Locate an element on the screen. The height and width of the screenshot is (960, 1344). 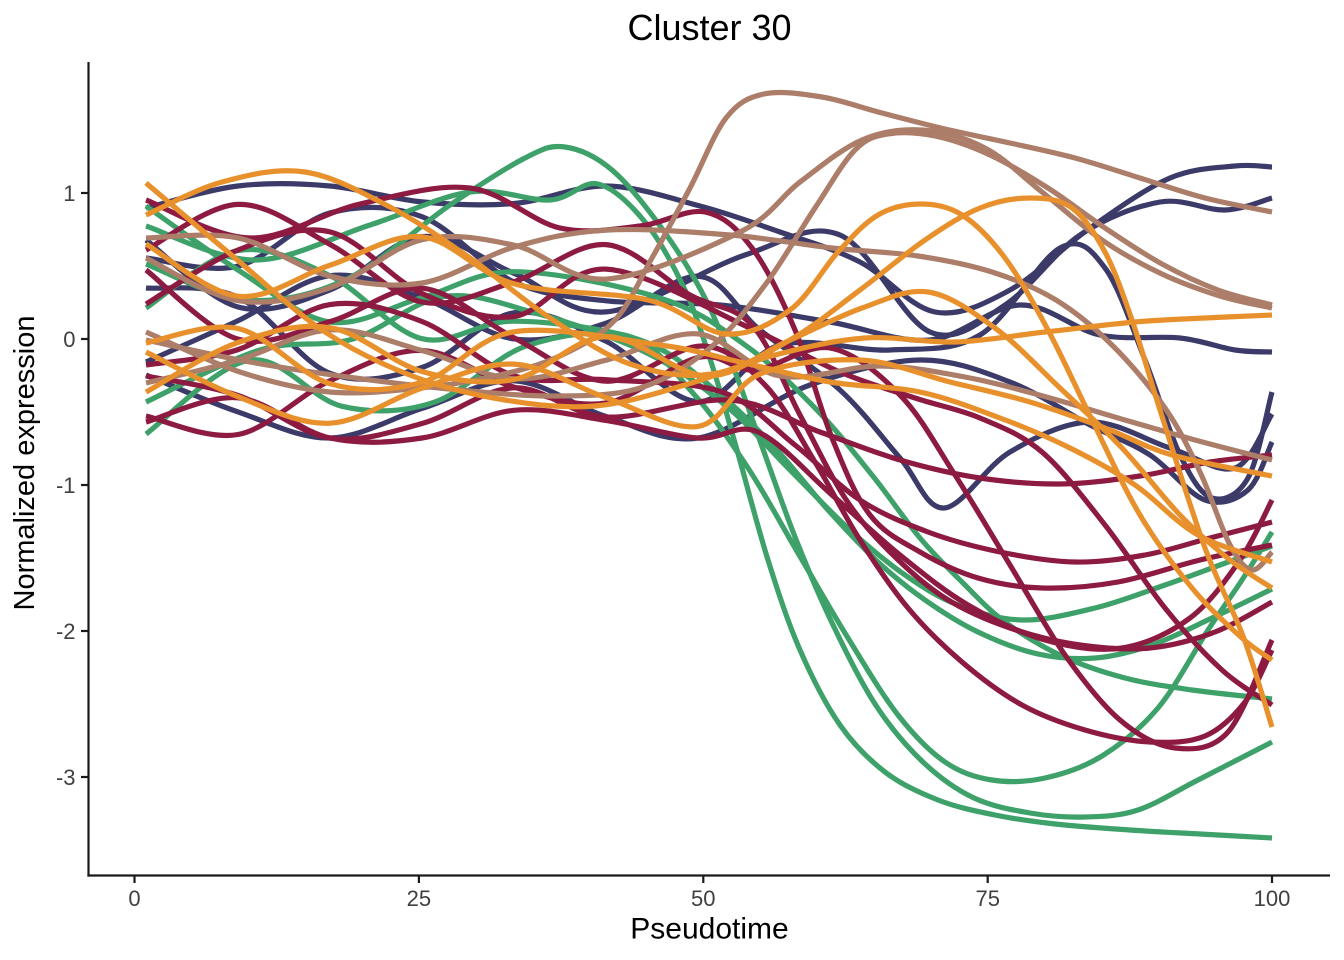
svg-text: -2 is located at coordinates (66, 631).